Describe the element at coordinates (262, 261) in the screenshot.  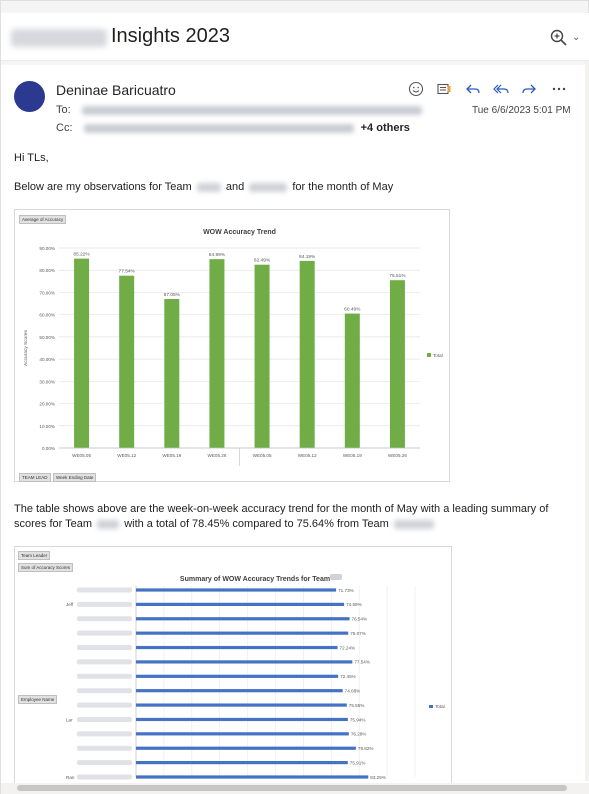
I see `data-label: 82.49%` at that location.